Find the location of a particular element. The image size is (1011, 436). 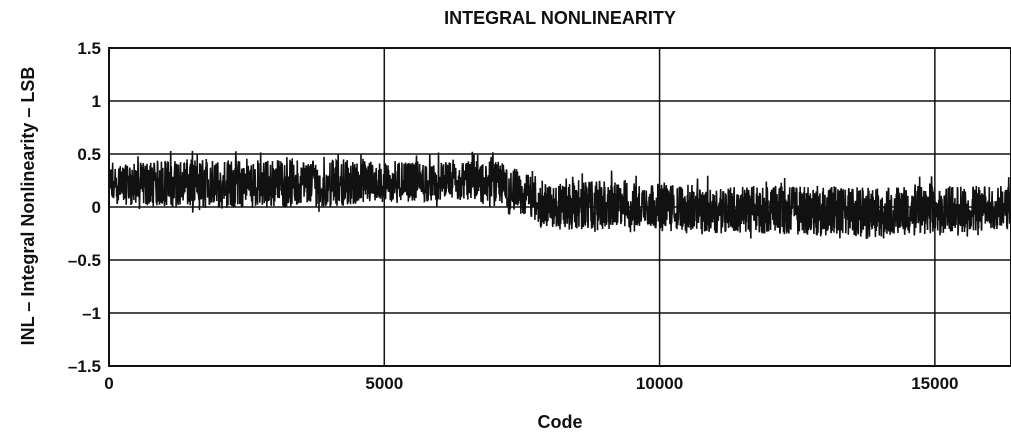

y-tick-label: –0.5 is located at coordinates (84, 260).